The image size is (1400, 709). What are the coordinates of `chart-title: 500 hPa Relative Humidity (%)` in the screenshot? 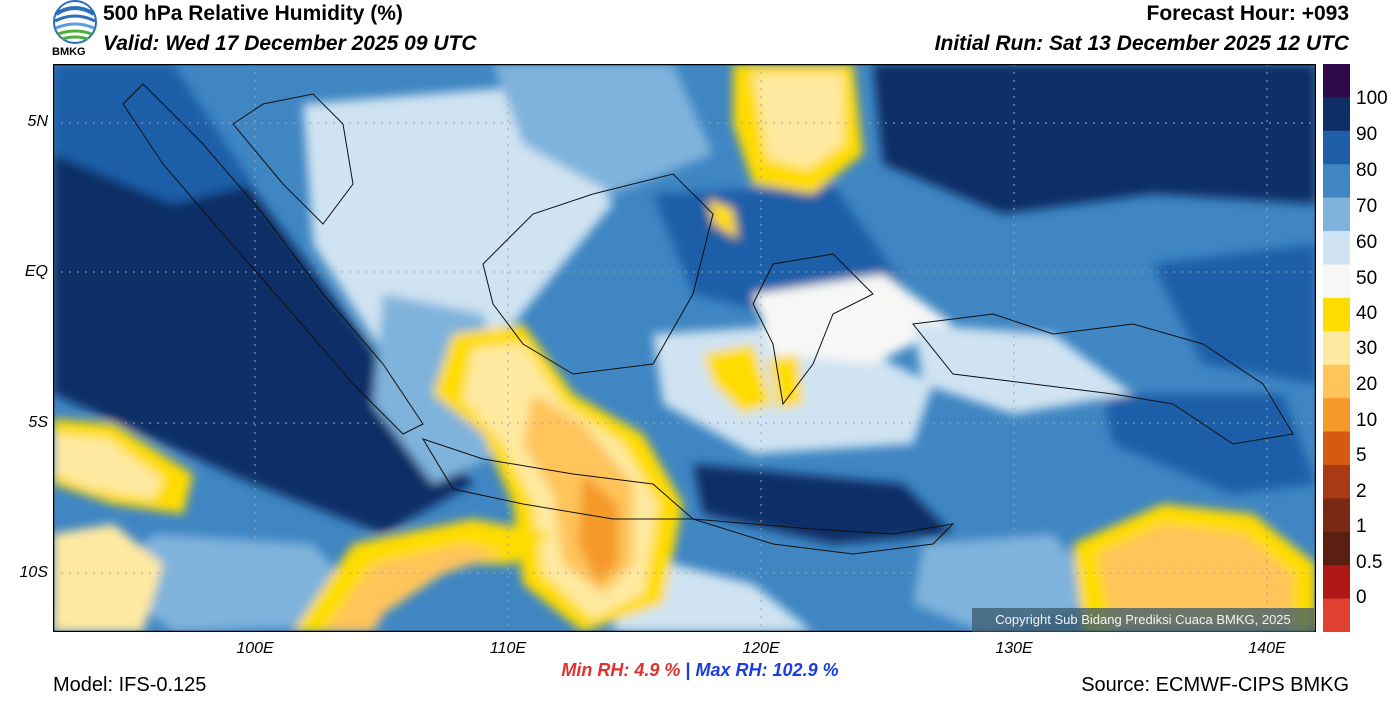 It's located at (253, 13).